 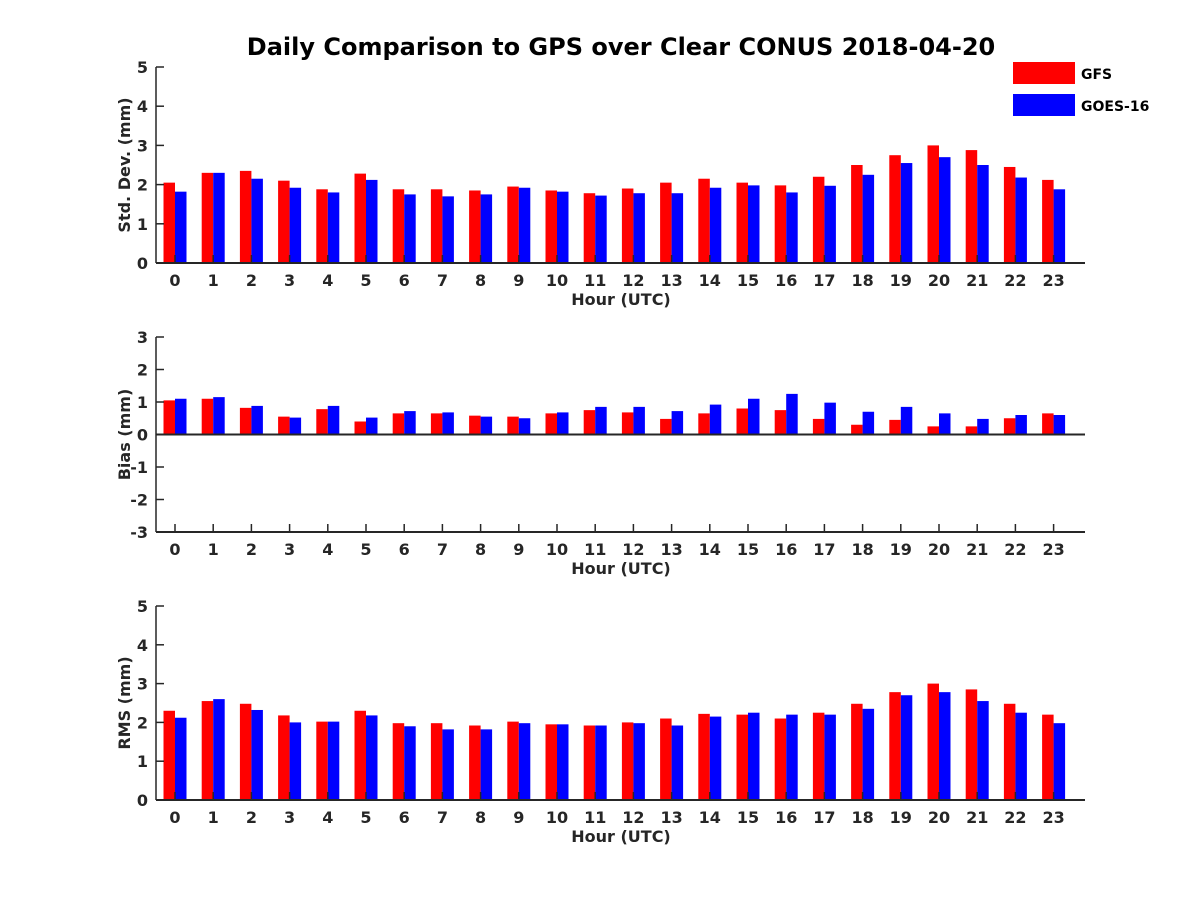 I want to click on bias-xtick-label: 17, so click(x=824, y=549).